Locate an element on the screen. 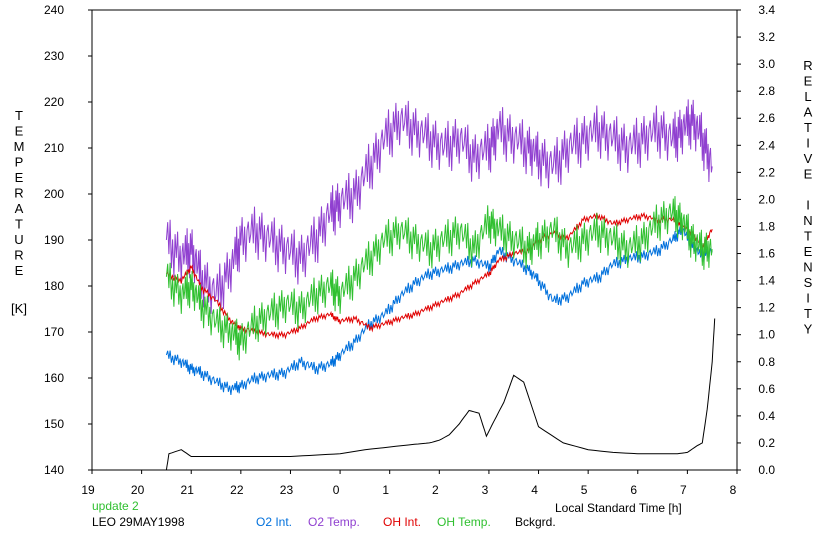  right-tick-label: 0.6 is located at coordinates (766, 389).